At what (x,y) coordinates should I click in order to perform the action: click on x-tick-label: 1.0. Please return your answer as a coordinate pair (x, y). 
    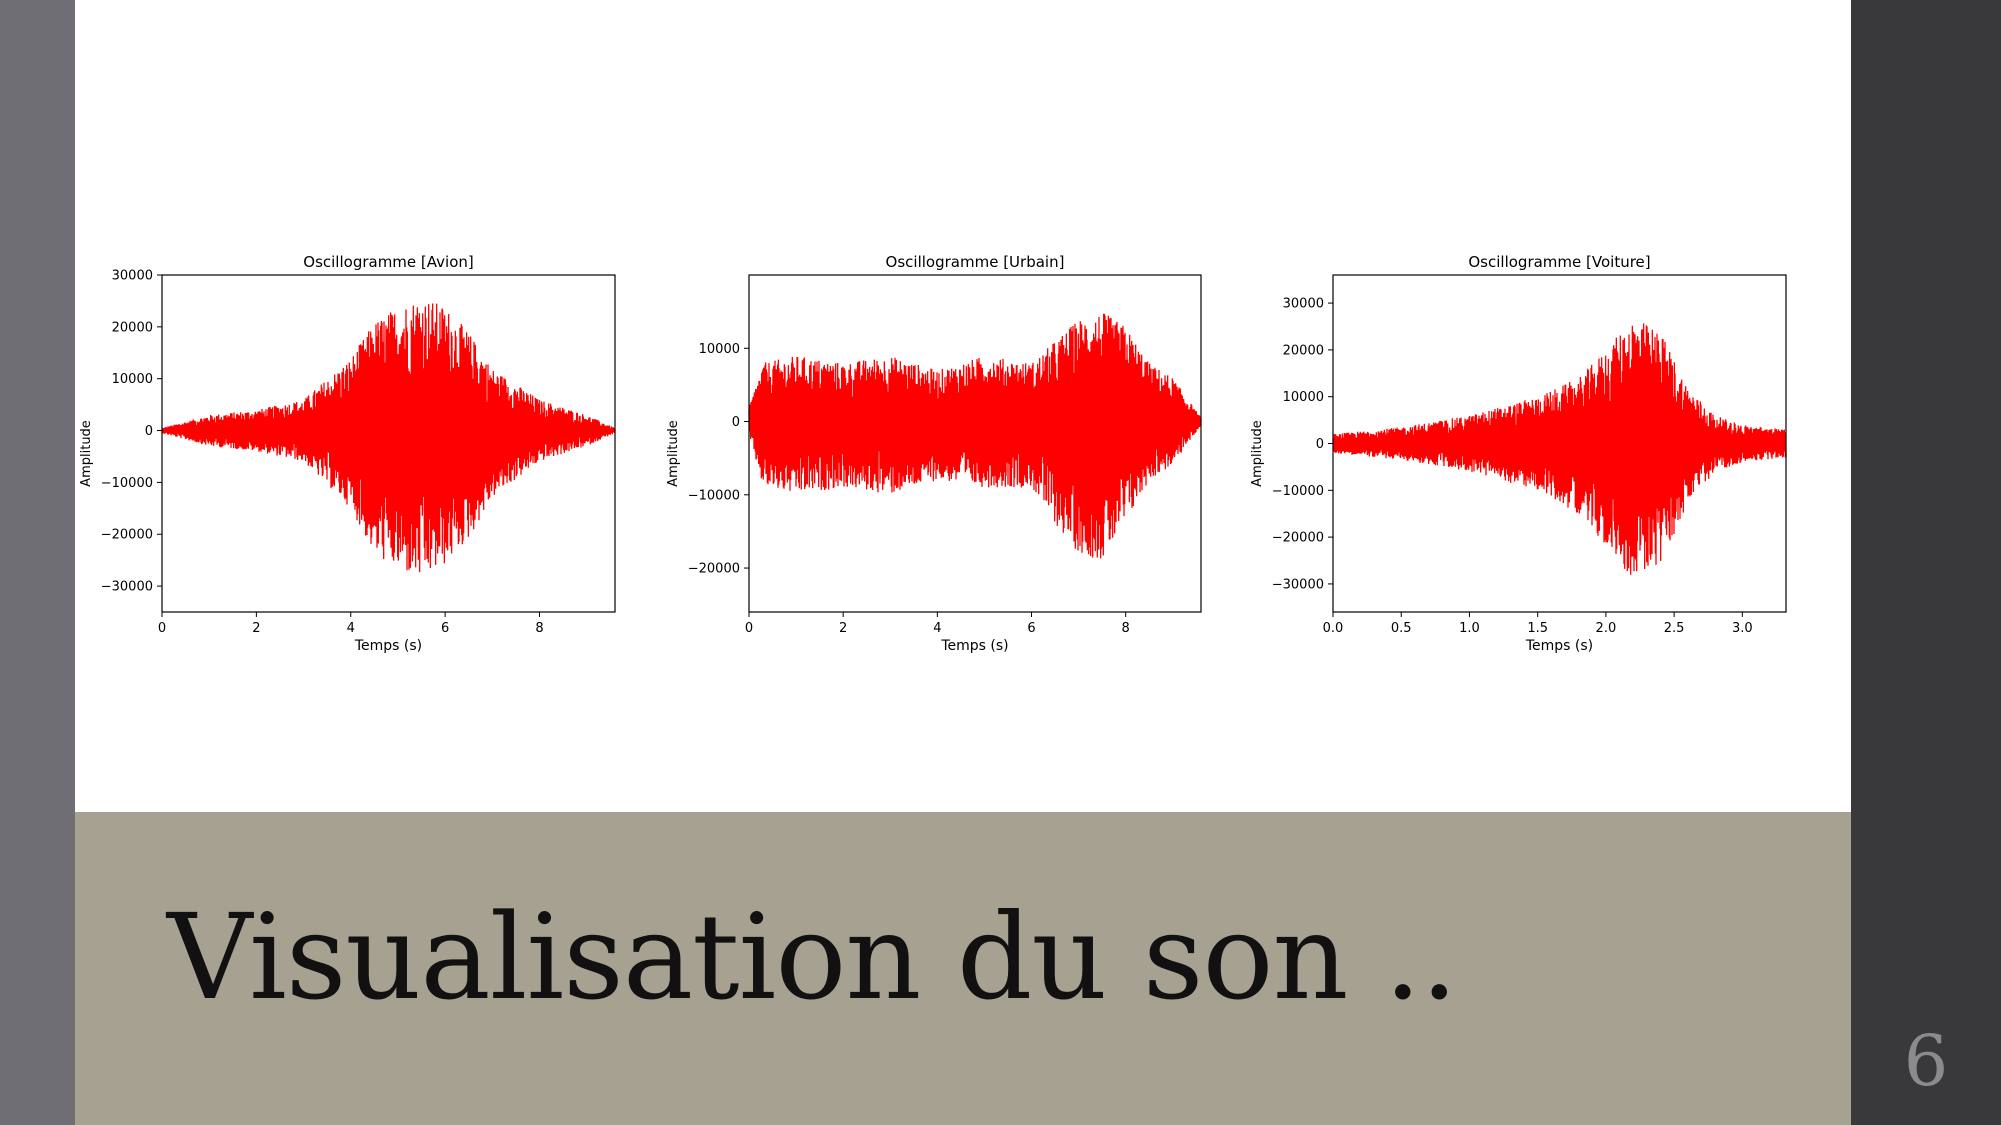
    Looking at the image, I should click on (1469, 628).